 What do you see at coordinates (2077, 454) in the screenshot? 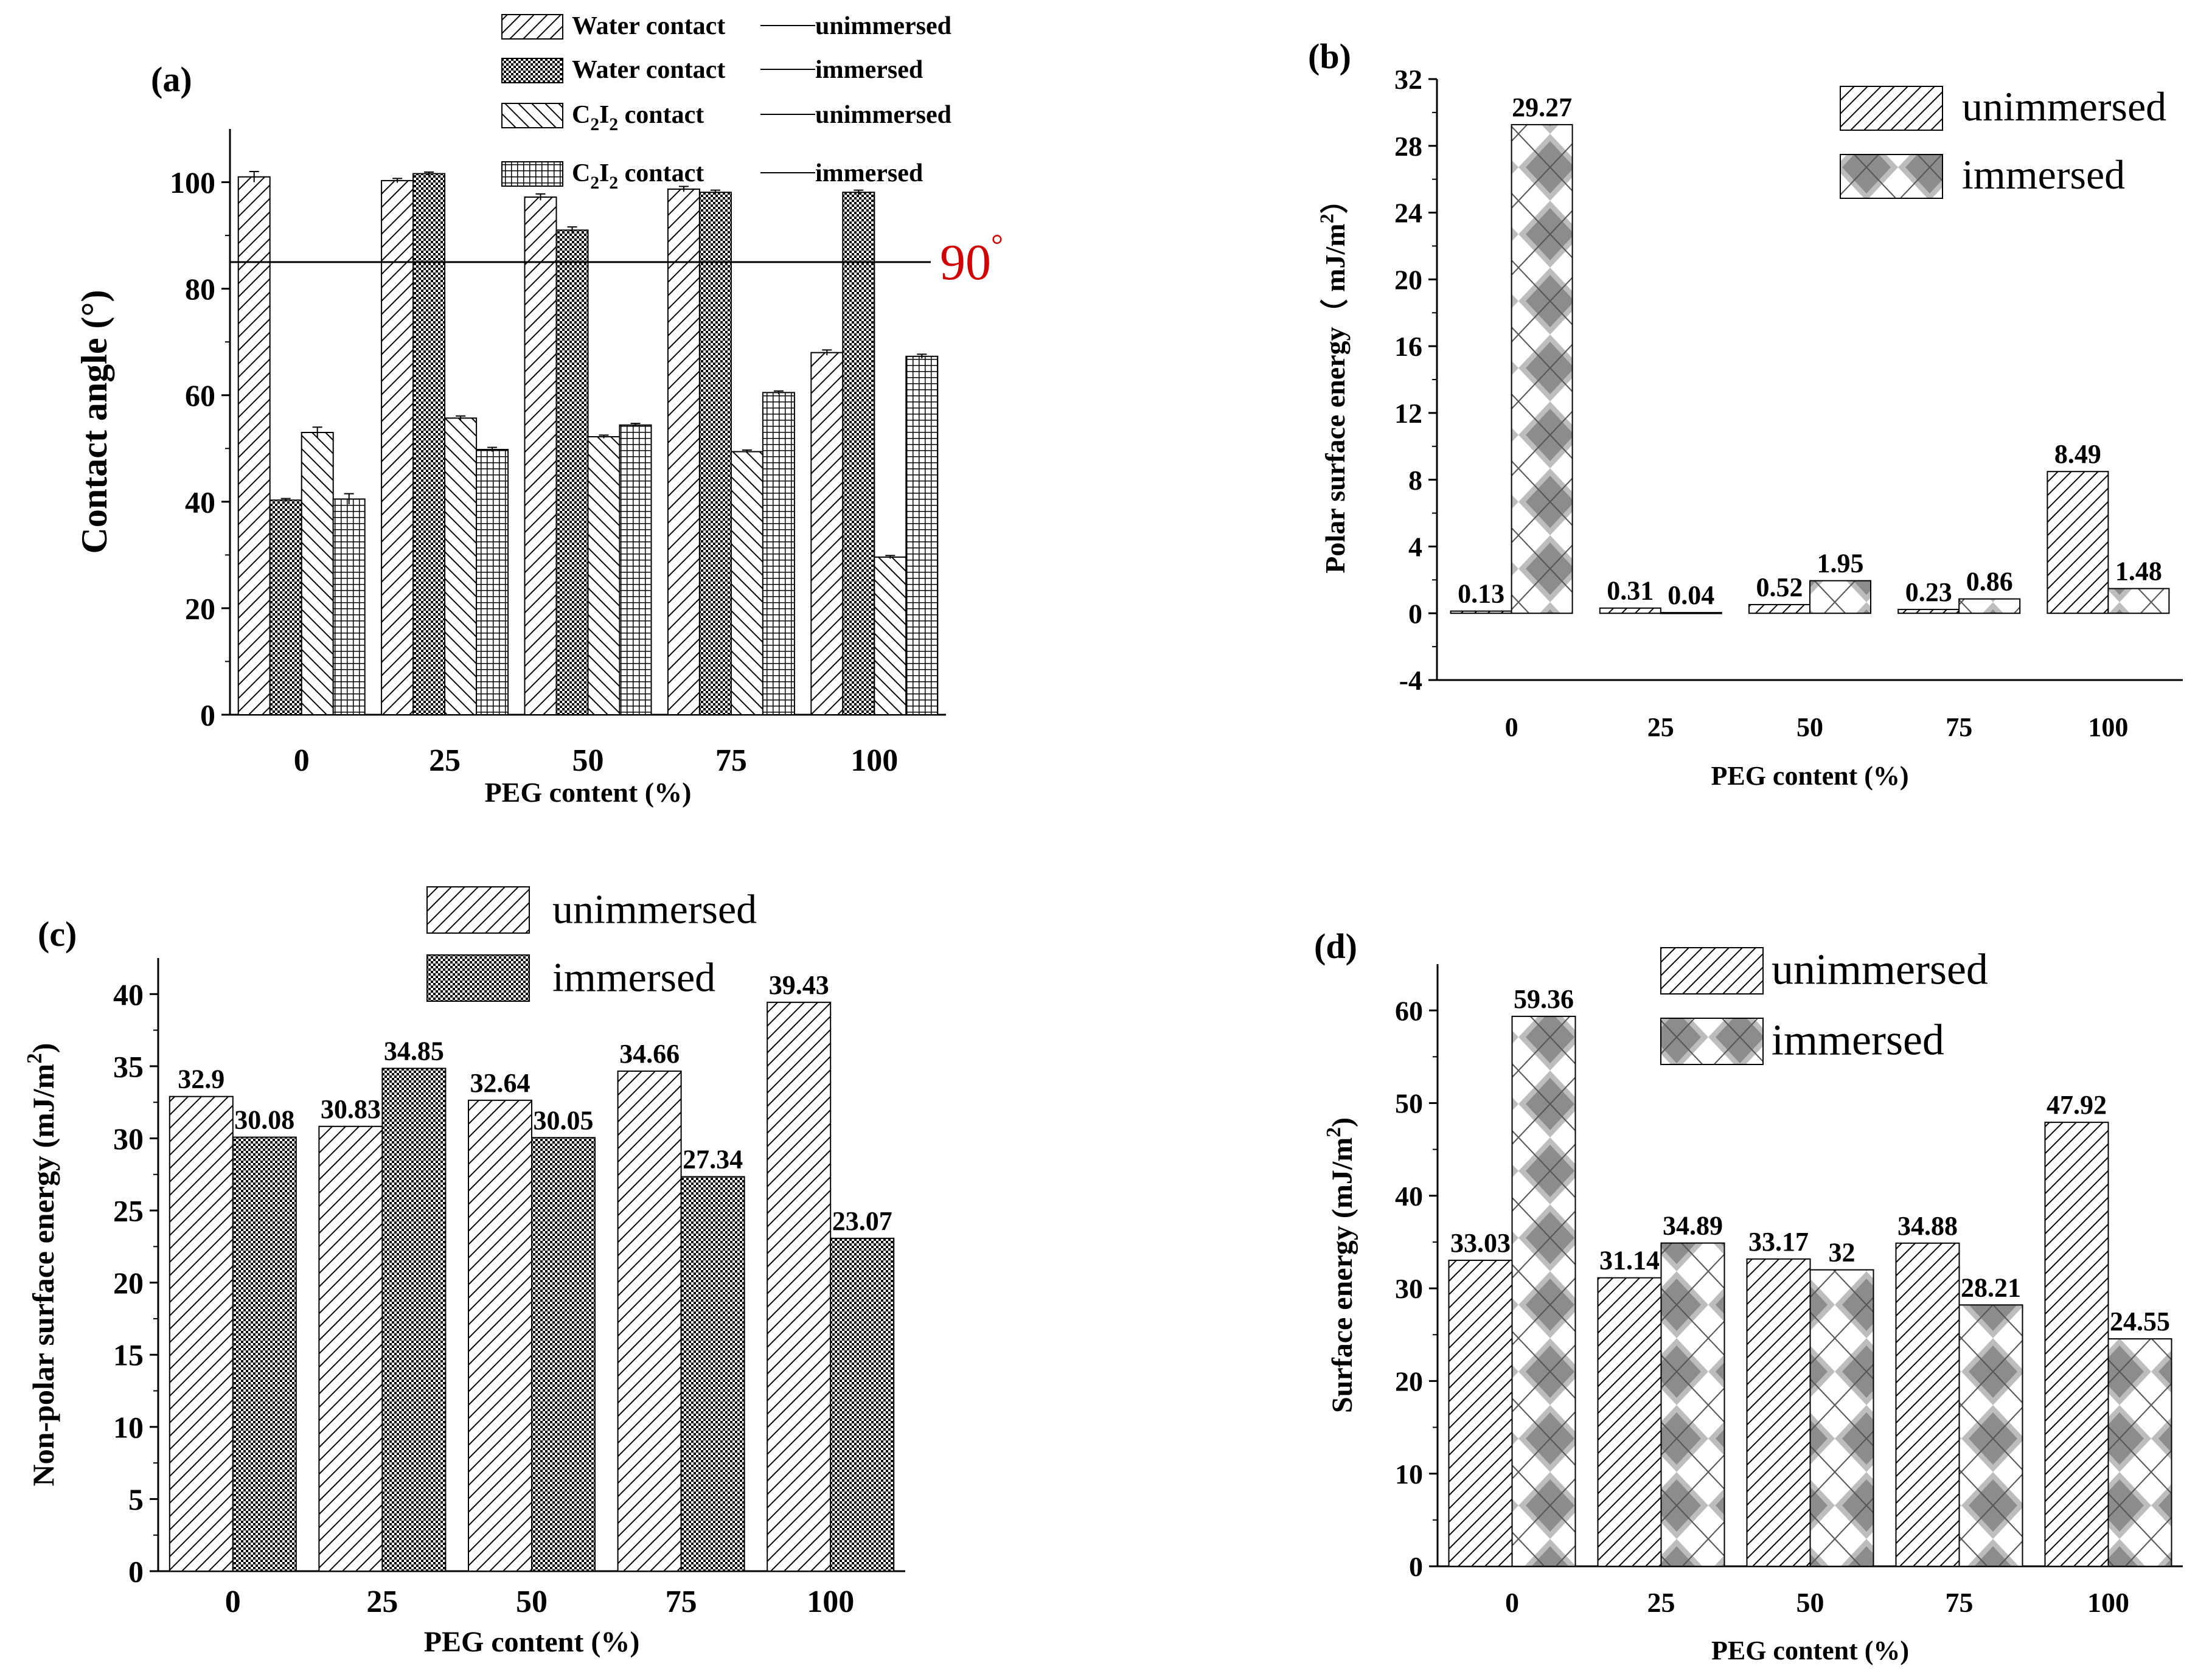
I see `data-label: 8.49` at bounding box center [2077, 454].